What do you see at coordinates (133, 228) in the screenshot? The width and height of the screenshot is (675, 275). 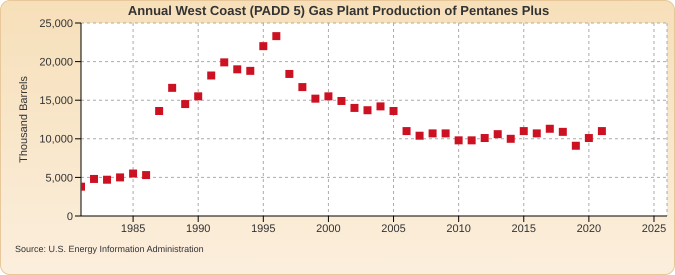 I see `x-tick-label: 1985` at bounding box center [133, 228].